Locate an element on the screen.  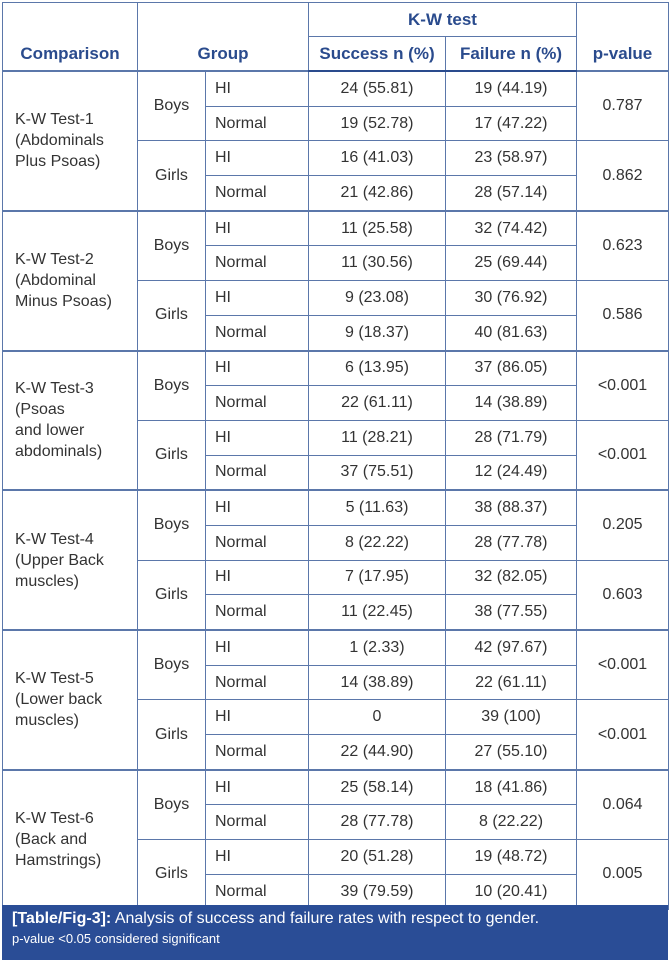
failure-cell: 28 (77.78) is located at coordinates (511, 542).